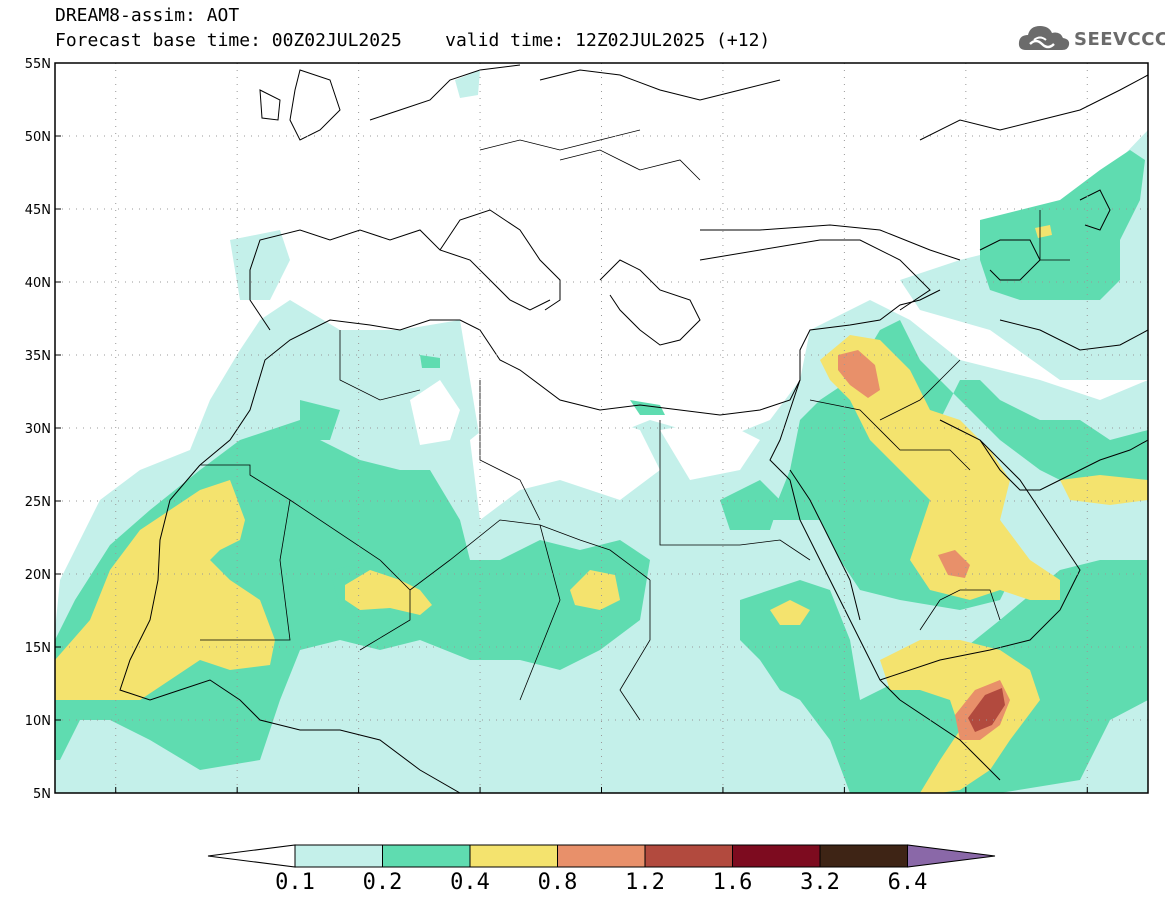  What do you see at coordinates (820, 882) in the screenshot?
I see `colorbar-level-label: 3.2` at bounding box center [820, 882].